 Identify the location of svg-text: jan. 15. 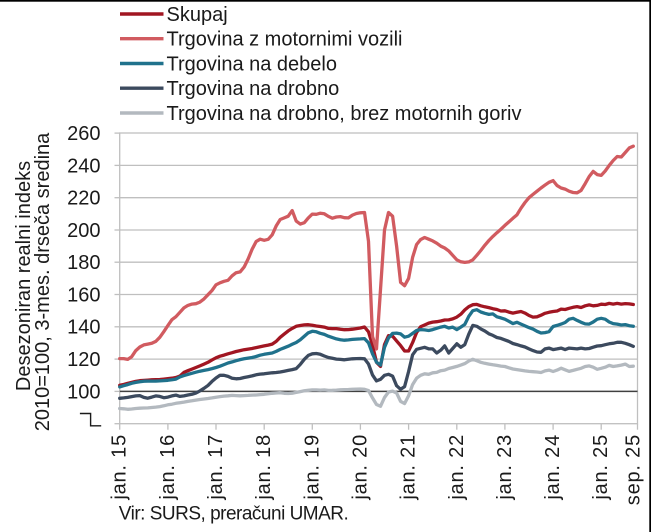
(120, 467).